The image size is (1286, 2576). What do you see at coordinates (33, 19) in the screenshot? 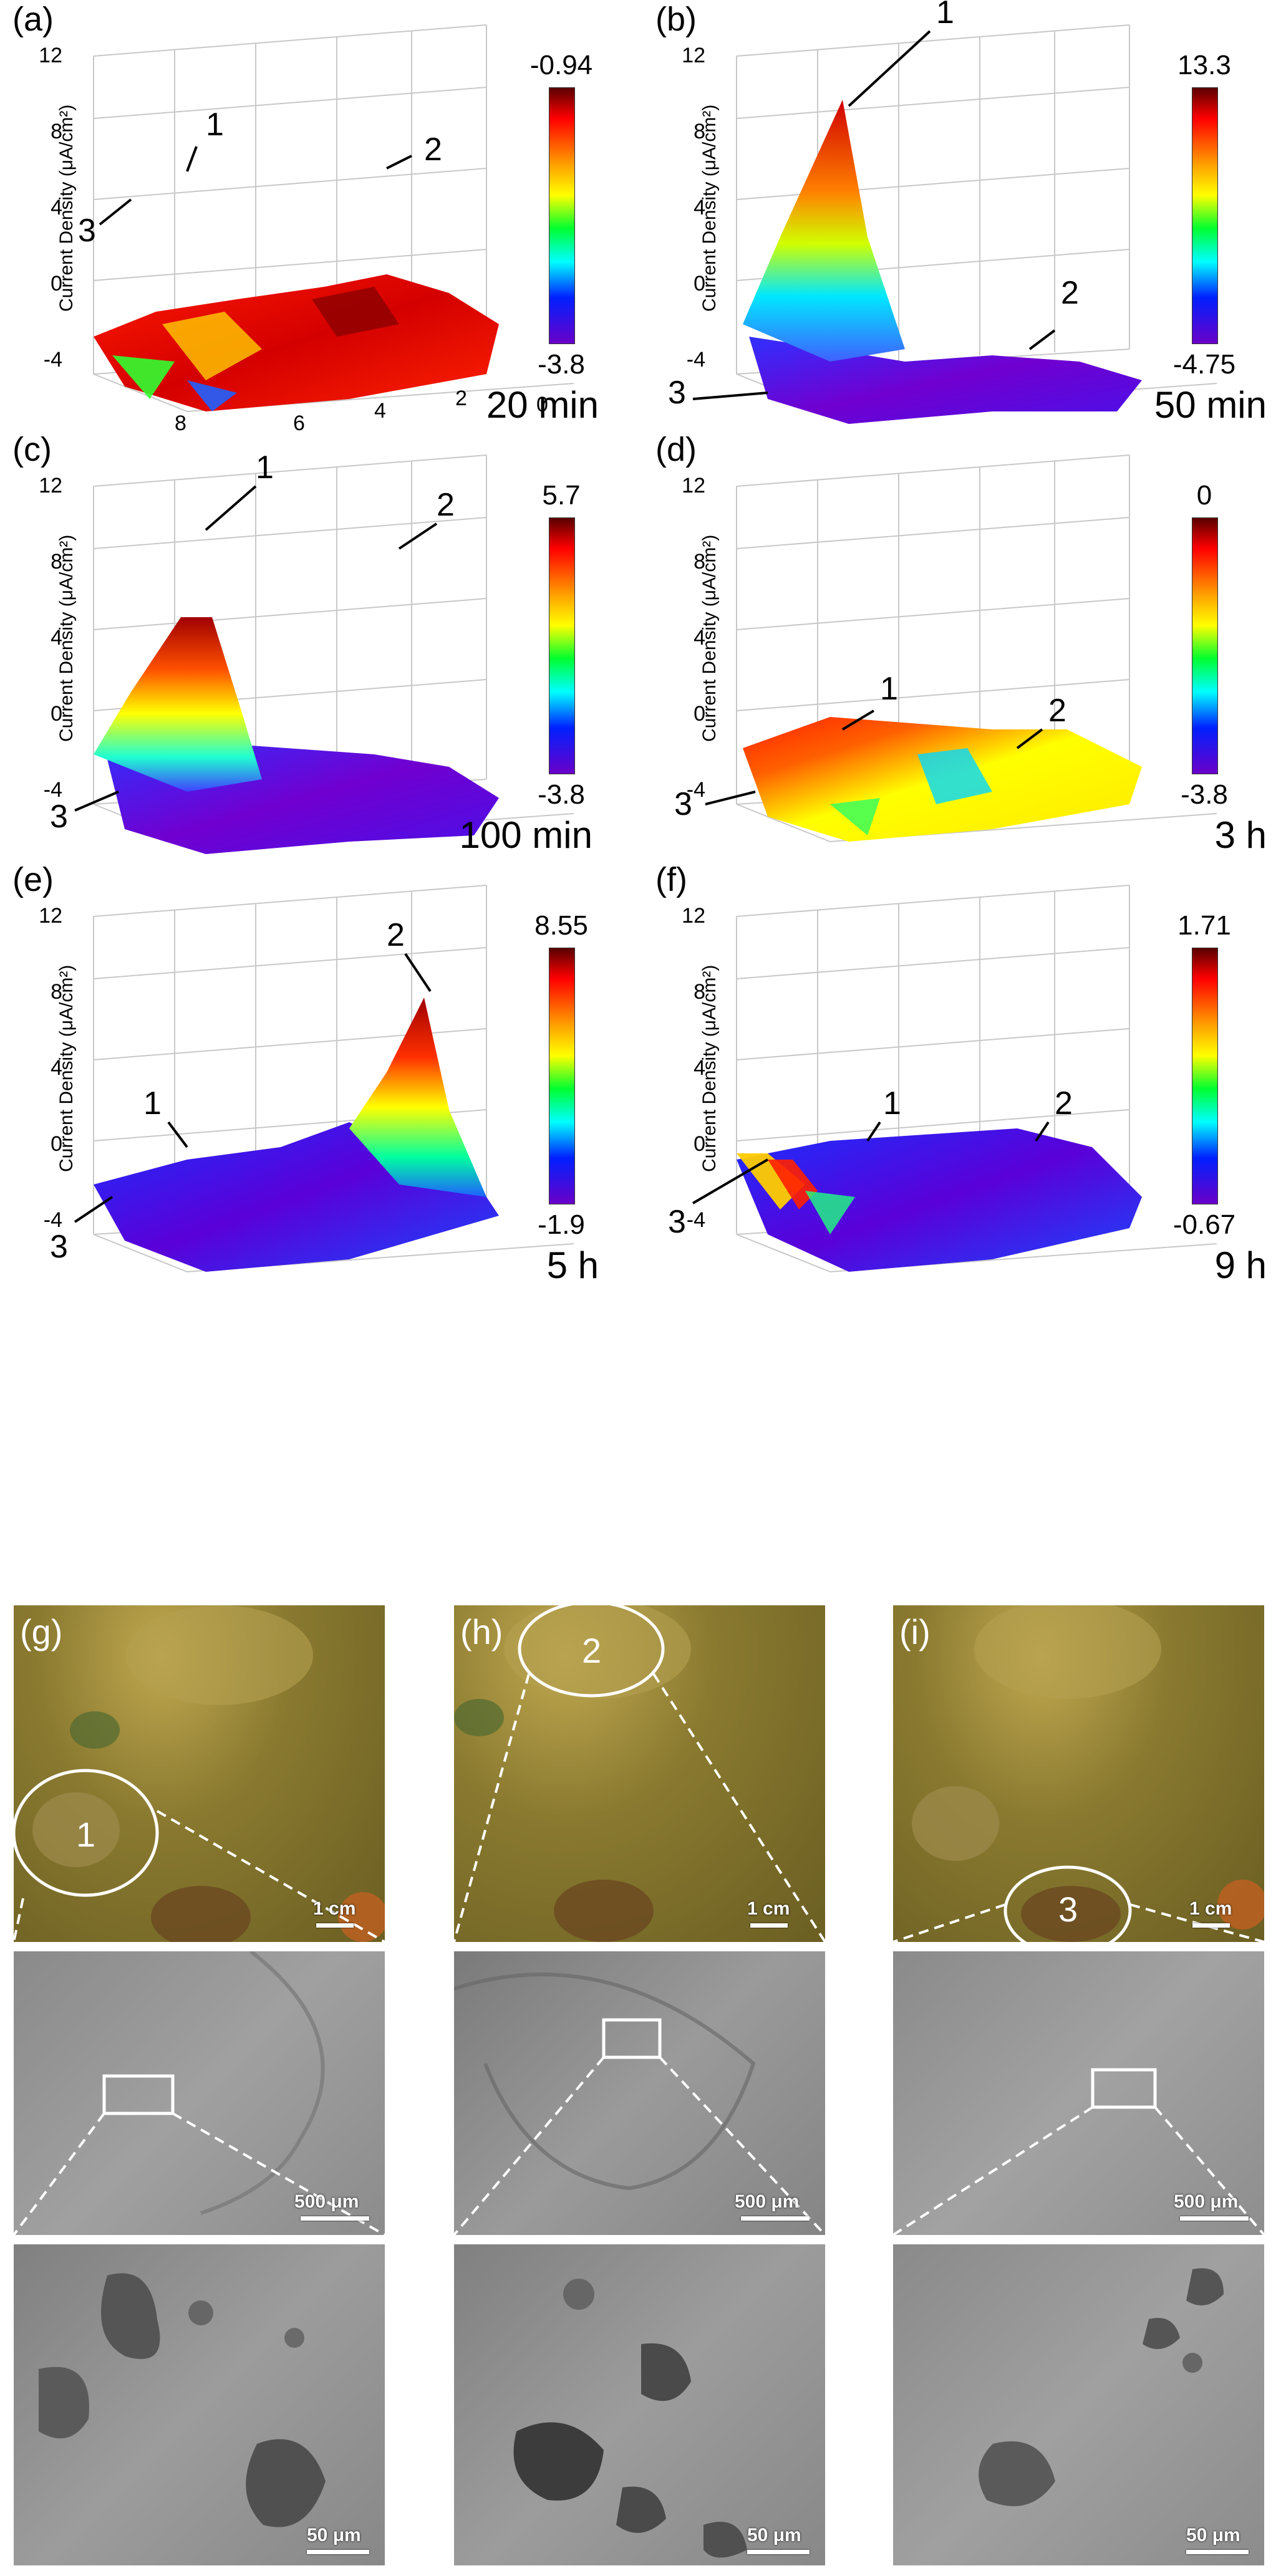
I see `panel-label: (a)` at bounding box center [33, 19].